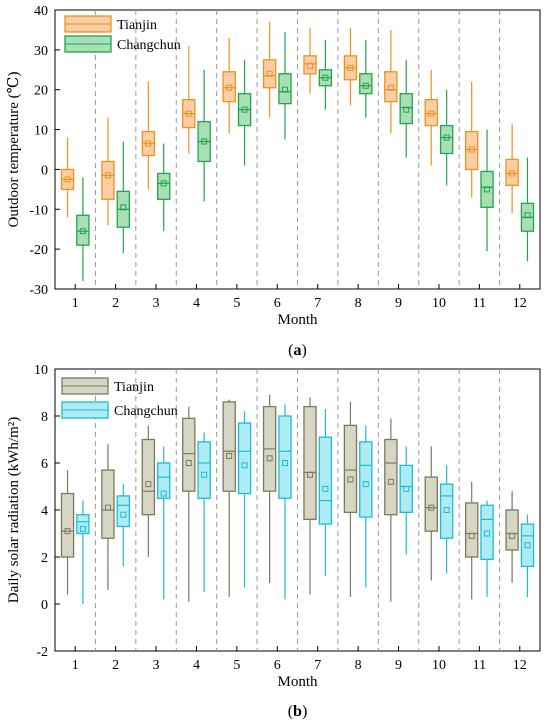 Image resolution: width=550 pixels, height=723 pixels. Describe the element at coordinates (14, 150) in the screenshot. I see `y-axis-label: Outdoor temperature (℃)` at that location.